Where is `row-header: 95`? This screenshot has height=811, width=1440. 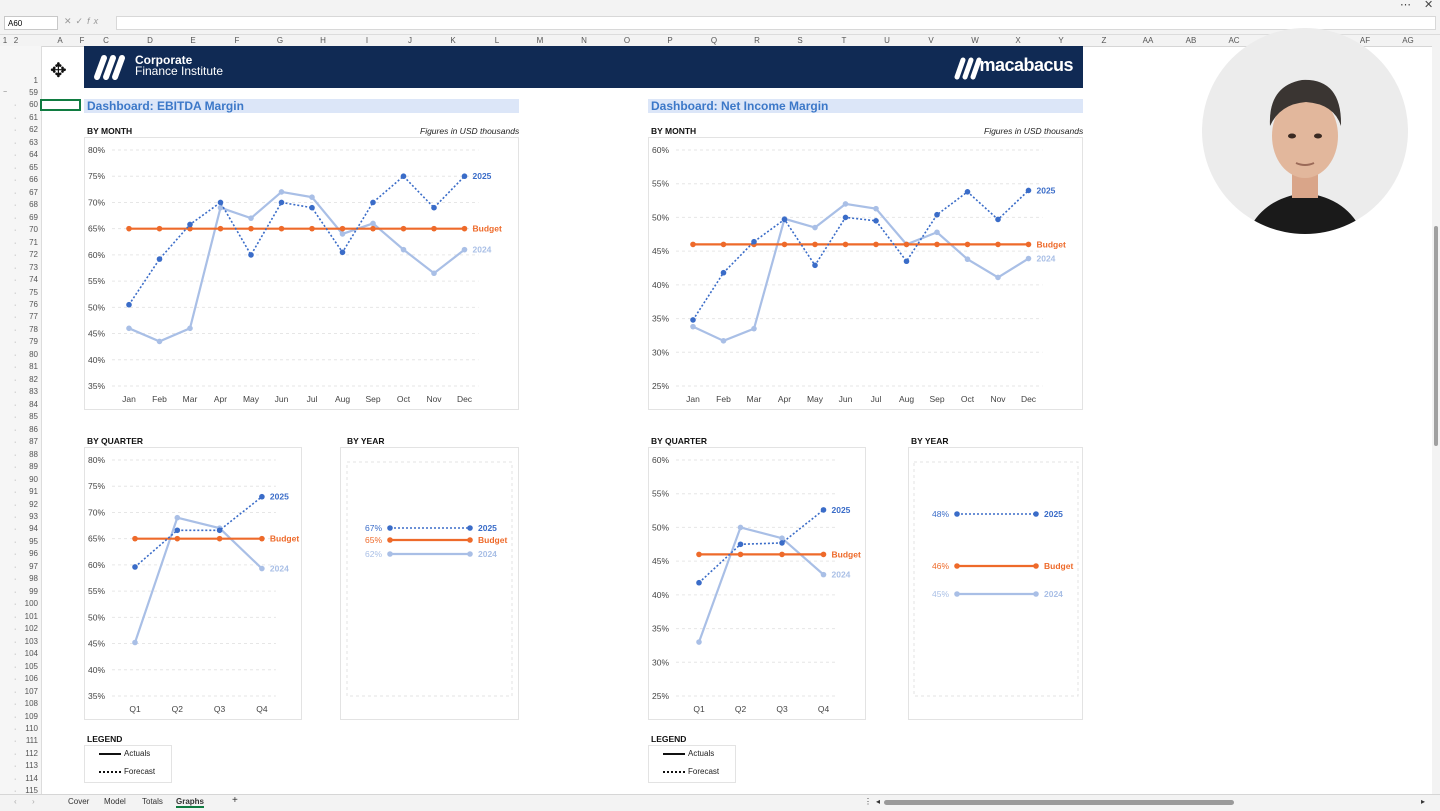
row-header: 95 is located at coordinates (33, 541).